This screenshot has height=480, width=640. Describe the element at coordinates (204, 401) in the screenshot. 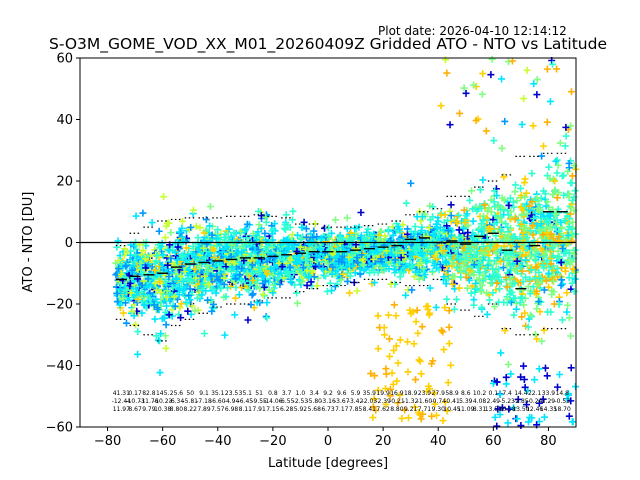

I see `bin-stat-label: -7.18` at that location.